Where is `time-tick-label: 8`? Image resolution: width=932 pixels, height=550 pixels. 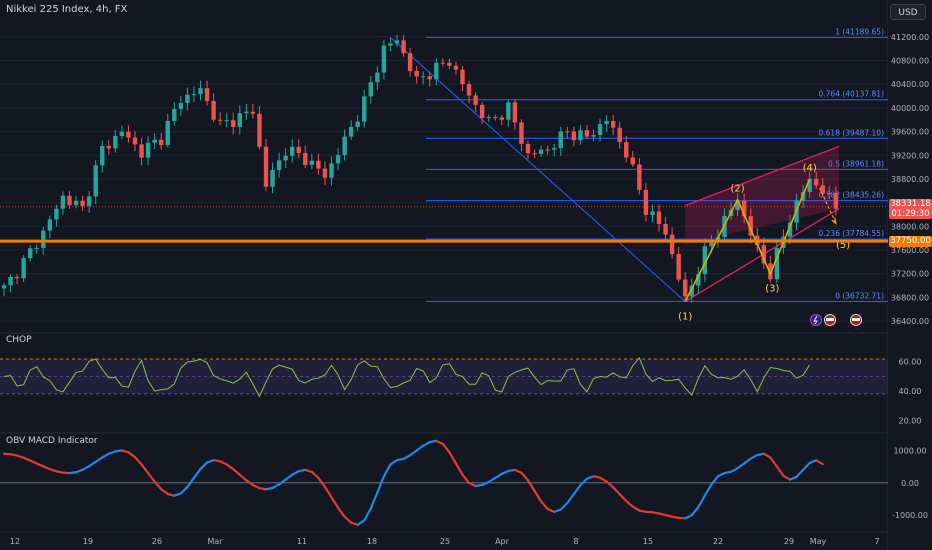
time-tick-label: 8 is located at coordinates (575, 541).